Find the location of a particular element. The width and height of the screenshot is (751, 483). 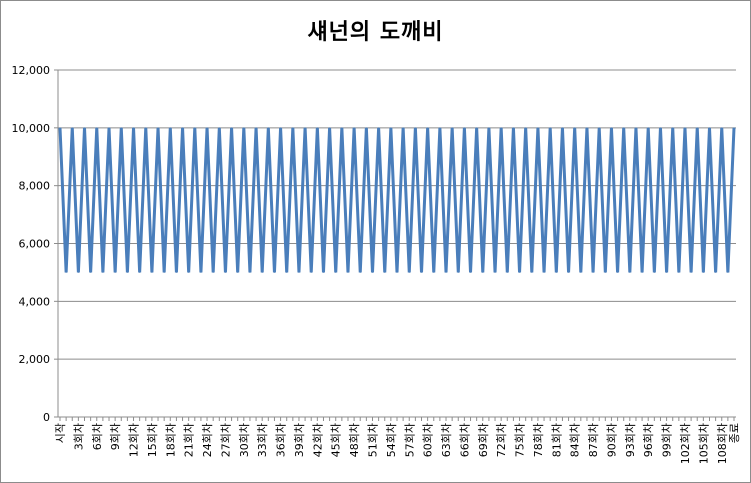

x-tick-label: 69회차 is located at coordinates (483, 440).